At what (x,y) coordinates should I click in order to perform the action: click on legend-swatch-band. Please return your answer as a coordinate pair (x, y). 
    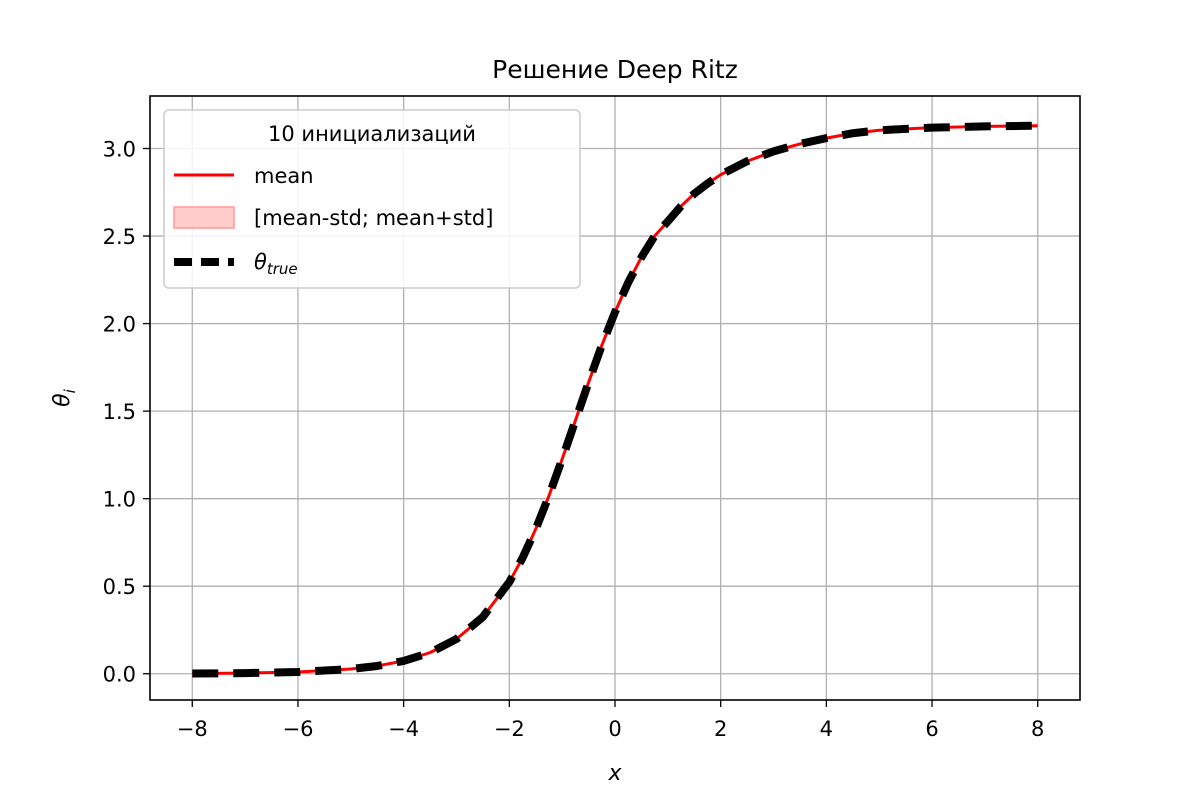
    Looking at the image, I should click on (204, 217).